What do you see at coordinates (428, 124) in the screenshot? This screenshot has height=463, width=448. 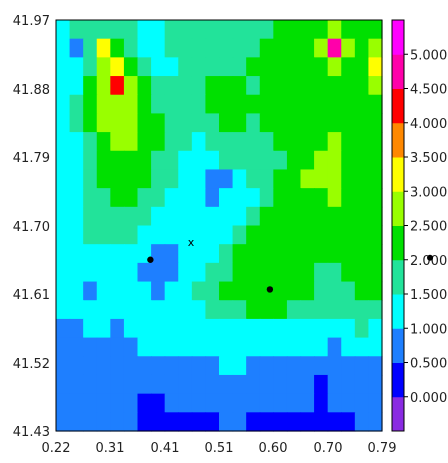 I see `colorbar-label: 4.000` at bounding box center [428, 124].